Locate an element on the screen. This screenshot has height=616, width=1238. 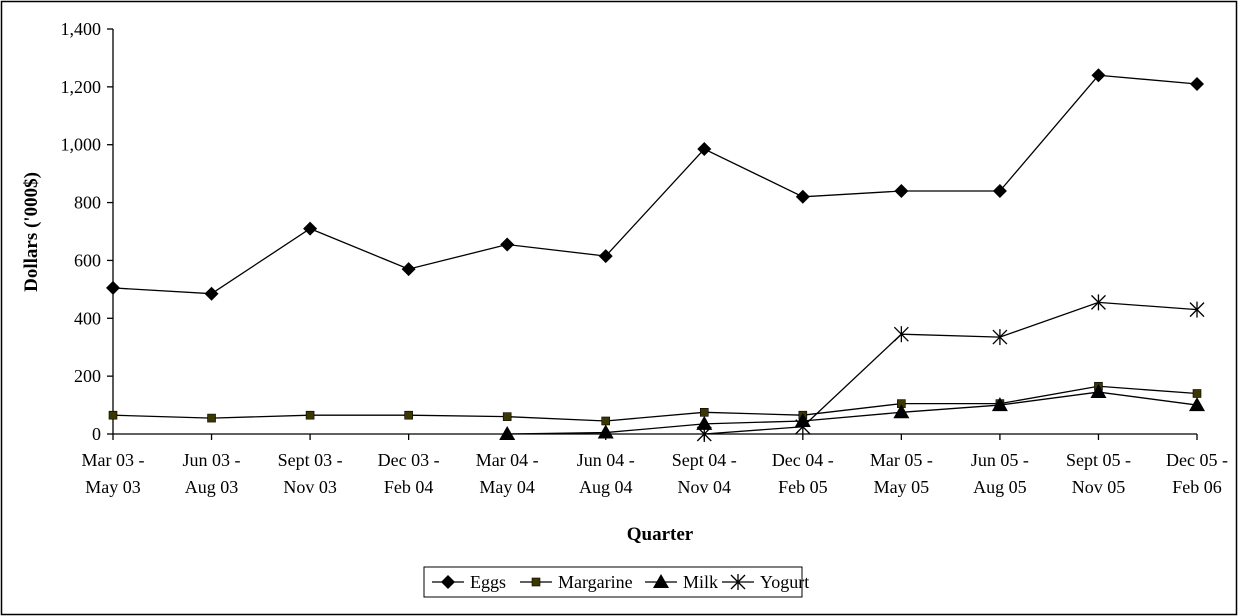
series-line-milk is located at coordinates (852, 413).